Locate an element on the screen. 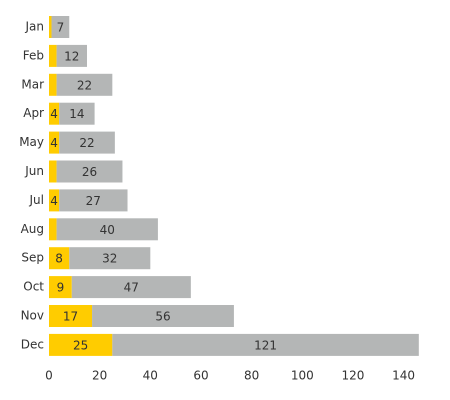 Image resolution: width=450 pixels, height=400 pixels. data-label: 12 is located at coordinates (71, 56).